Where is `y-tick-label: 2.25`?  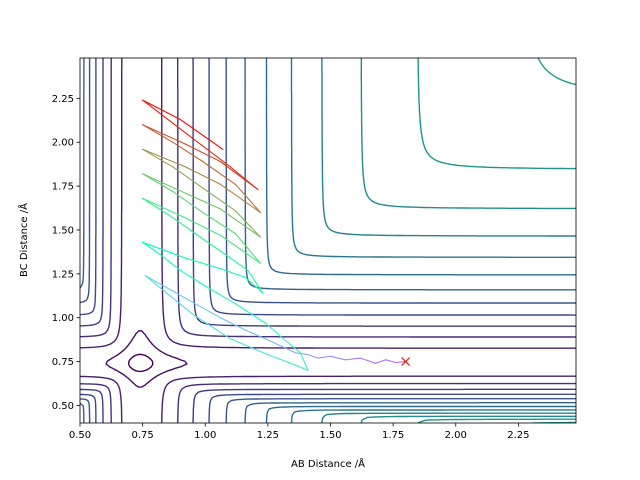
y-tick-label: 2.25 is located at coordinates (63, 99).